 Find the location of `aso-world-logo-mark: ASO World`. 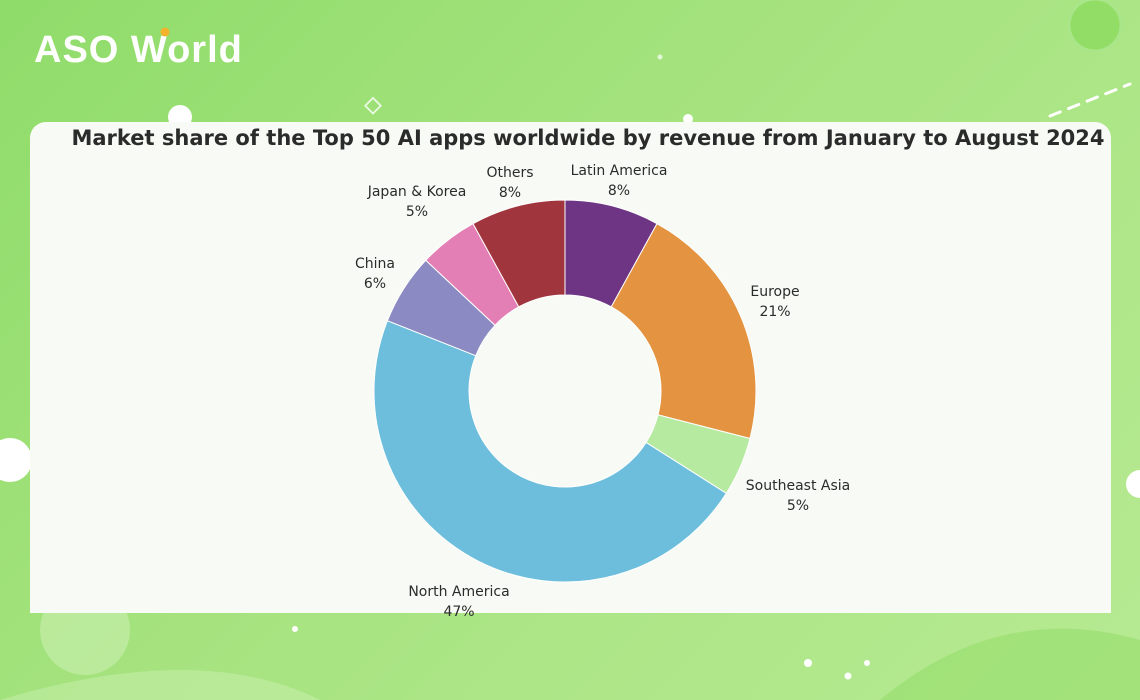

aso-world-logo-mark: ASO World is located at coordinates (138, 48).